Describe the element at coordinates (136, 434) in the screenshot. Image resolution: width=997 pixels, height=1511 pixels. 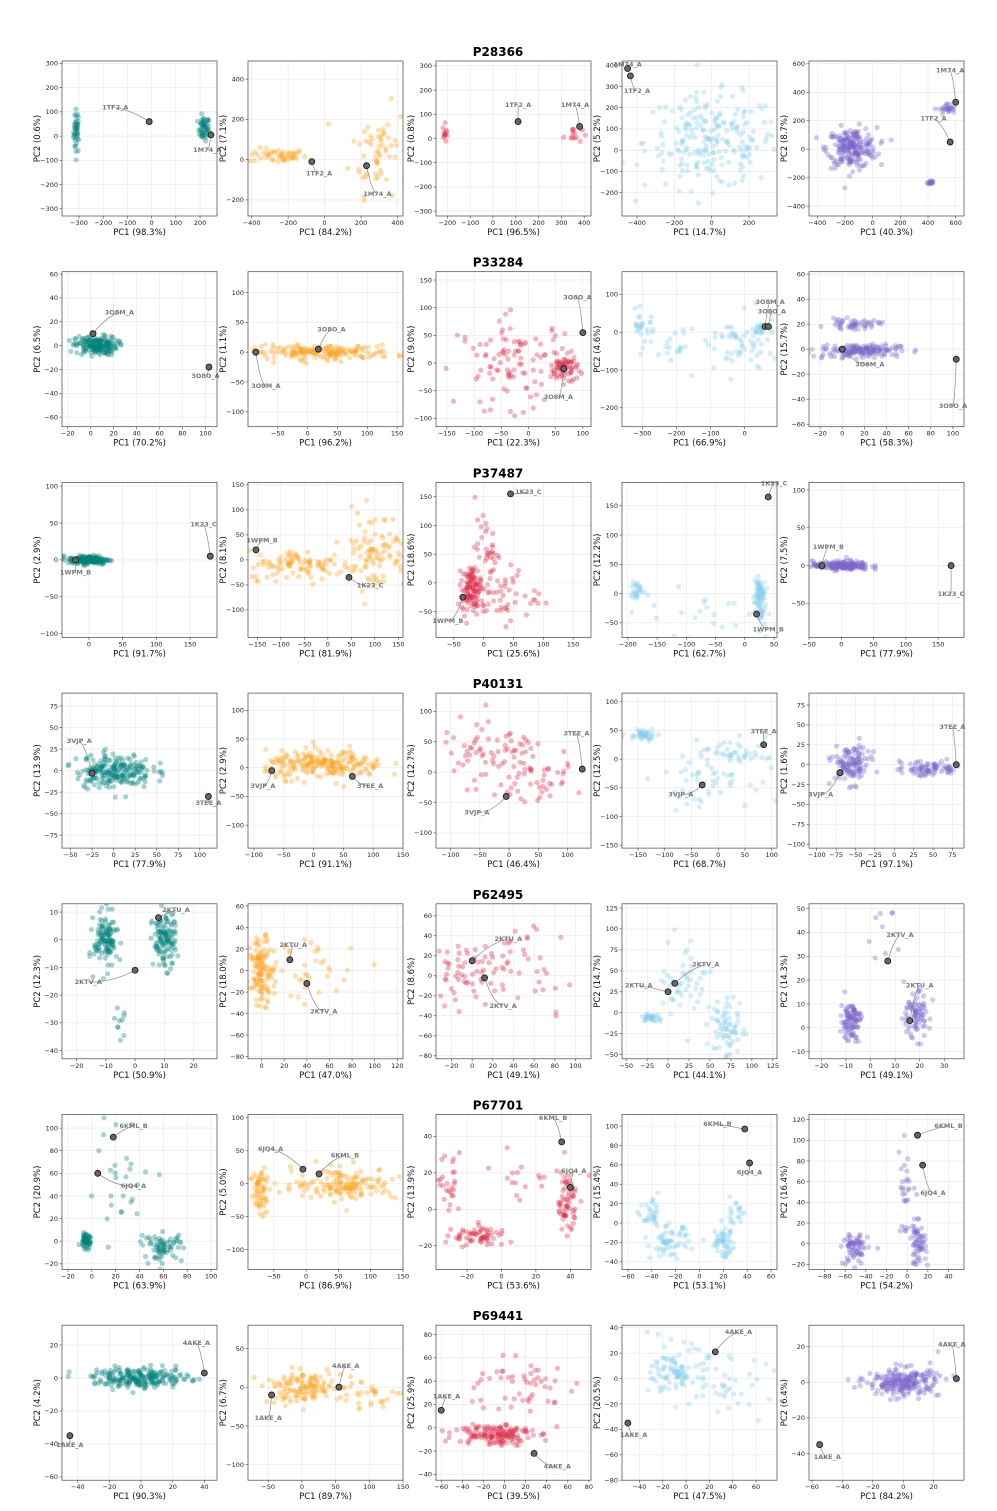
I see `x-tick-label: 40` at that location.